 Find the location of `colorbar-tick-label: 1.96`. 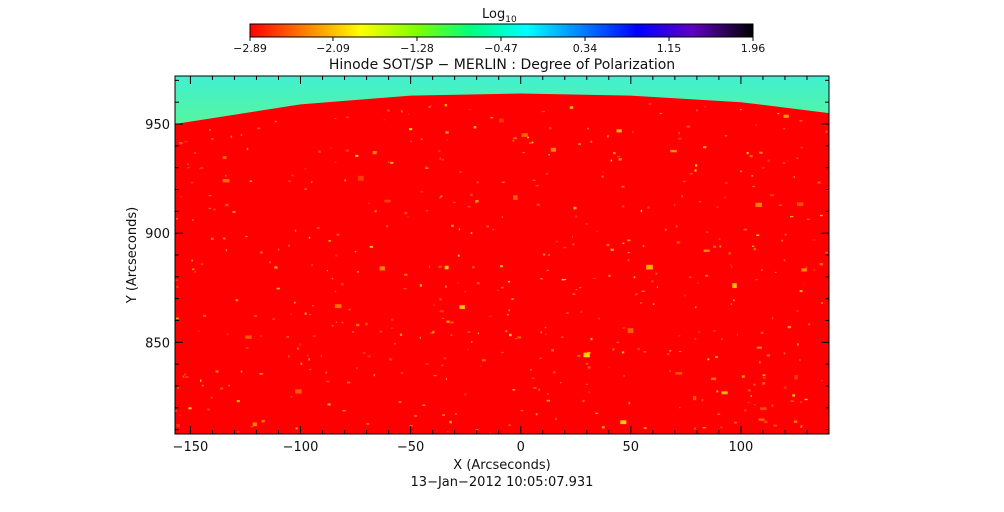

colorbar-tick-label: 1.96 is located at coordinates (753, 48).